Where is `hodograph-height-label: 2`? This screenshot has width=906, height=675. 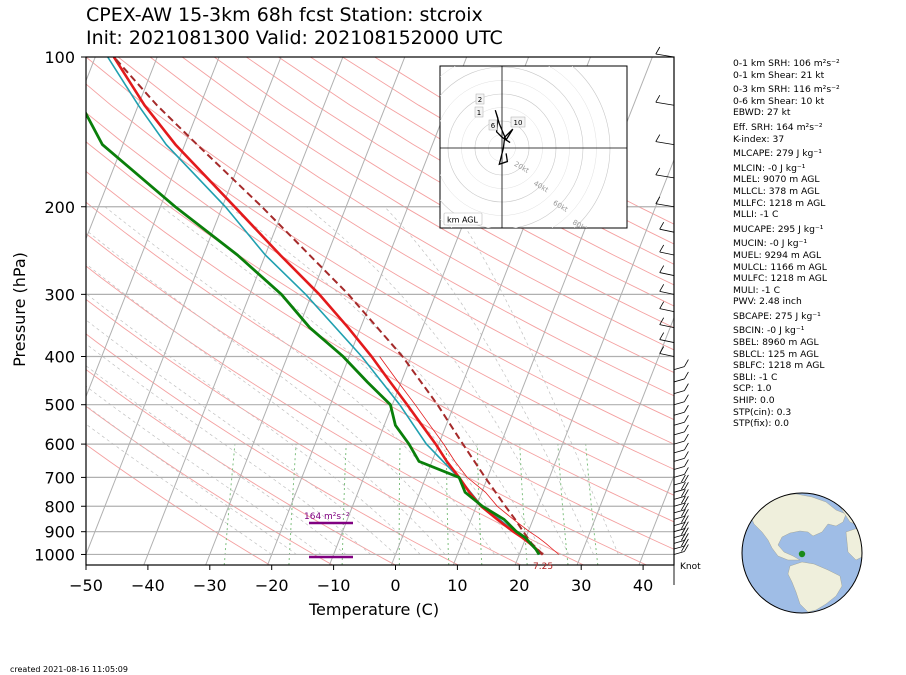
hodograph-height-label: 2 is located at coordinates (480, 100).